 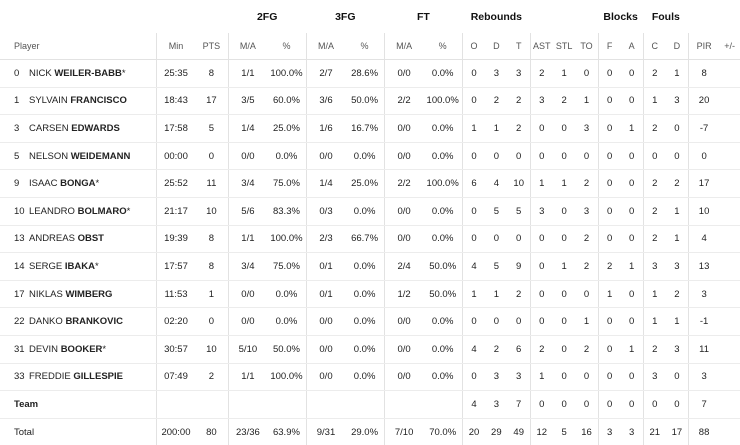 I want to click on cell-3fg-ma: 1/4, so click(x=325, y=184).